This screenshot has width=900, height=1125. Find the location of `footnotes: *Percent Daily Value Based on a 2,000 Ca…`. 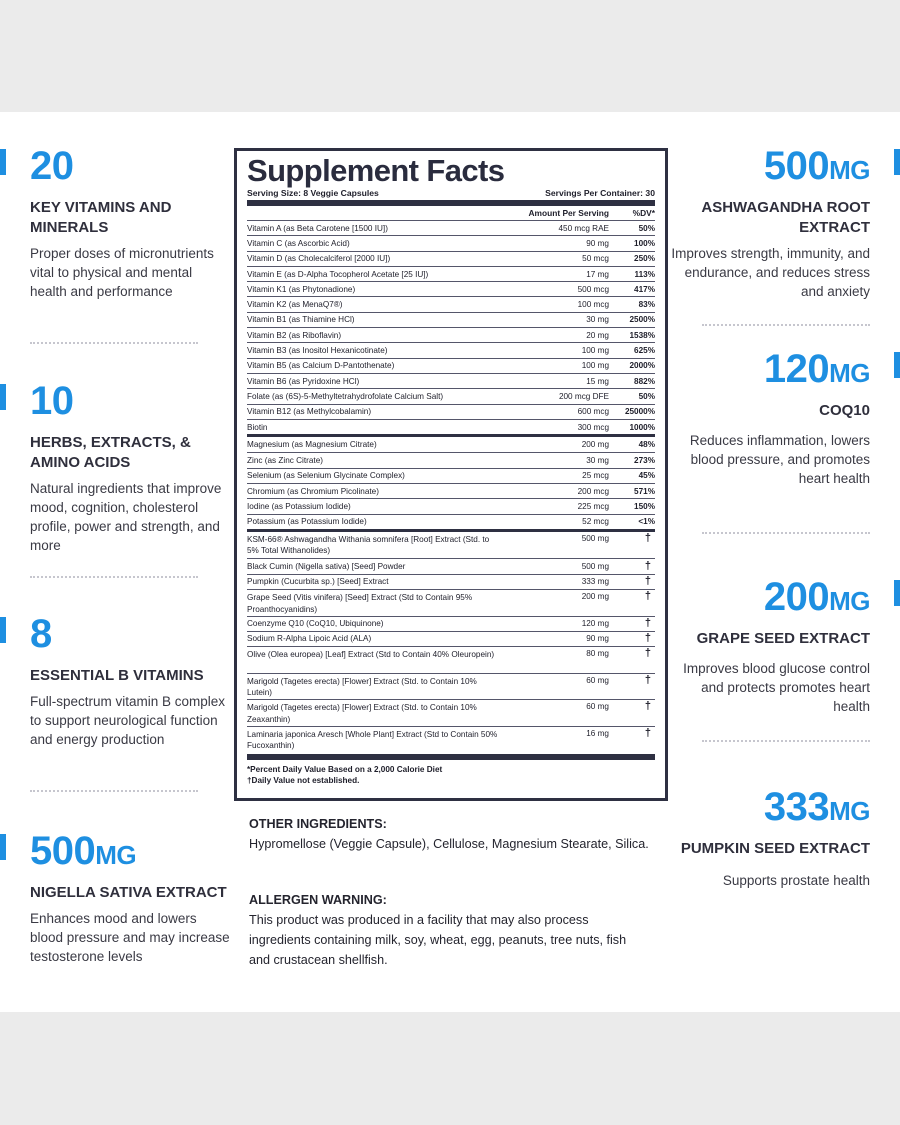

footnotes: *Percent Daily Value Based on a 2,000 Ca… is located at coordinates (451, 773).